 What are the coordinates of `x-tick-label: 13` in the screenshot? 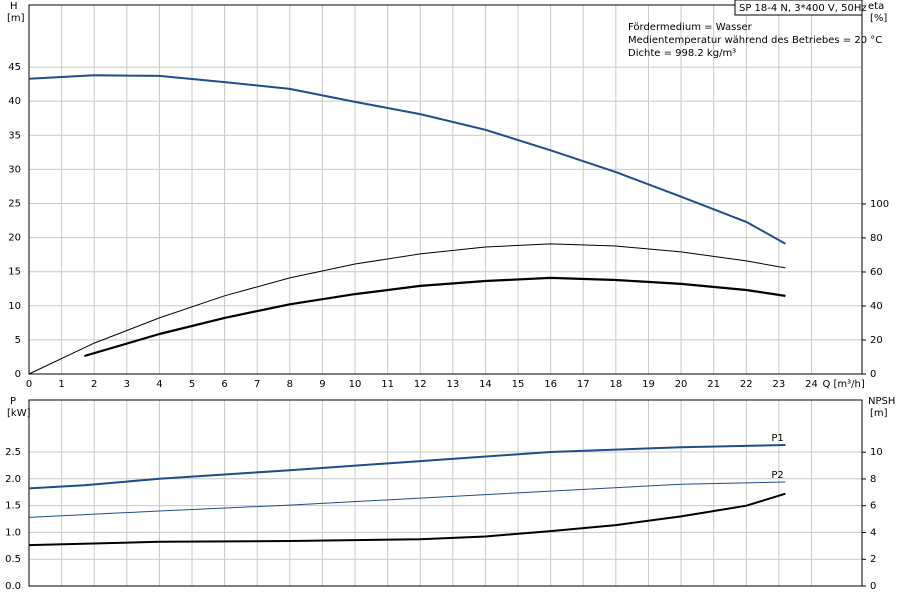 It's located at (452, 384).